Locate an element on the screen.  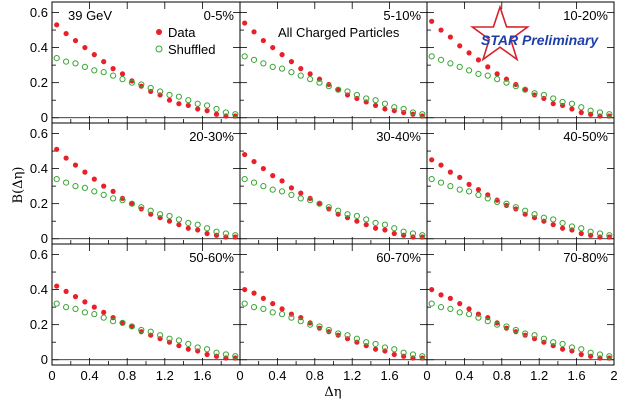
energy-label: 39 GeV is located at coordinates (90, 15).